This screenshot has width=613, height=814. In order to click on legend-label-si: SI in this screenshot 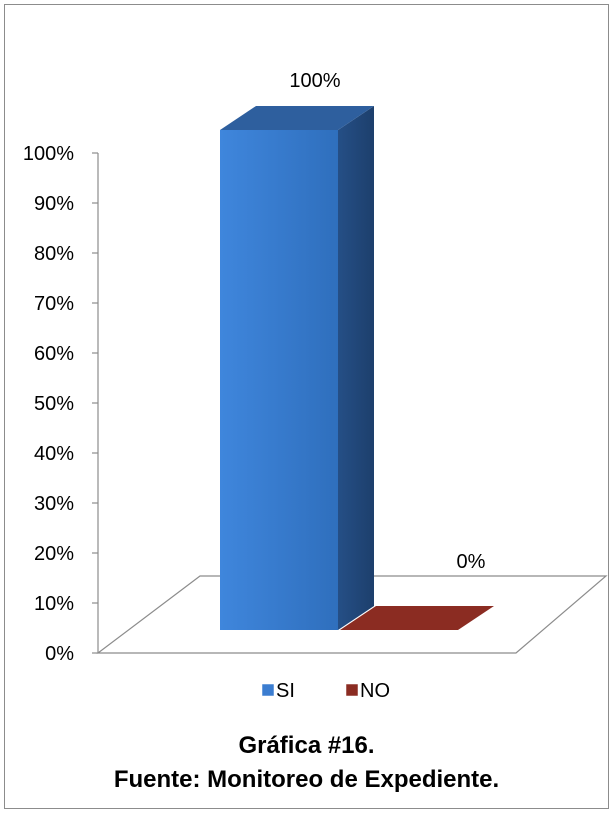, I will do `click(285, 691)`.